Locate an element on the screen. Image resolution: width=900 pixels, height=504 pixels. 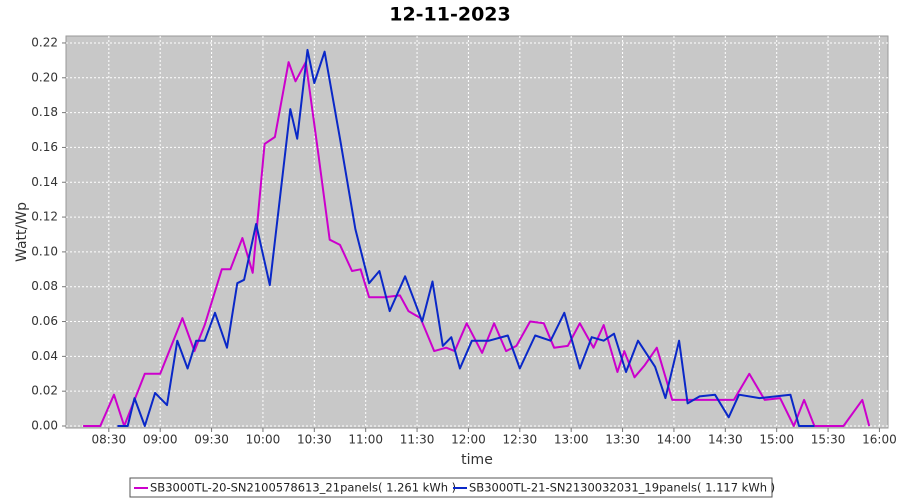
y-tick-label: 0.18 is located at coordinates (44, 112).